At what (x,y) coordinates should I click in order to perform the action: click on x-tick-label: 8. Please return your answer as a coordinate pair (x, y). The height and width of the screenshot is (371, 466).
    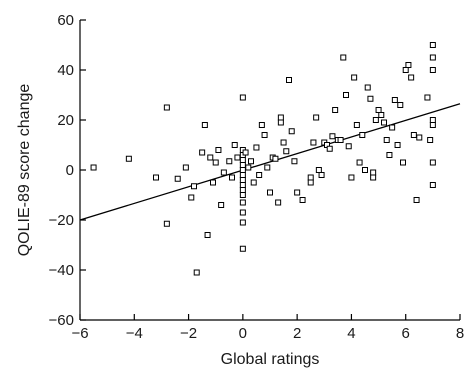
    Looking at the image, I should click on (460, 333).